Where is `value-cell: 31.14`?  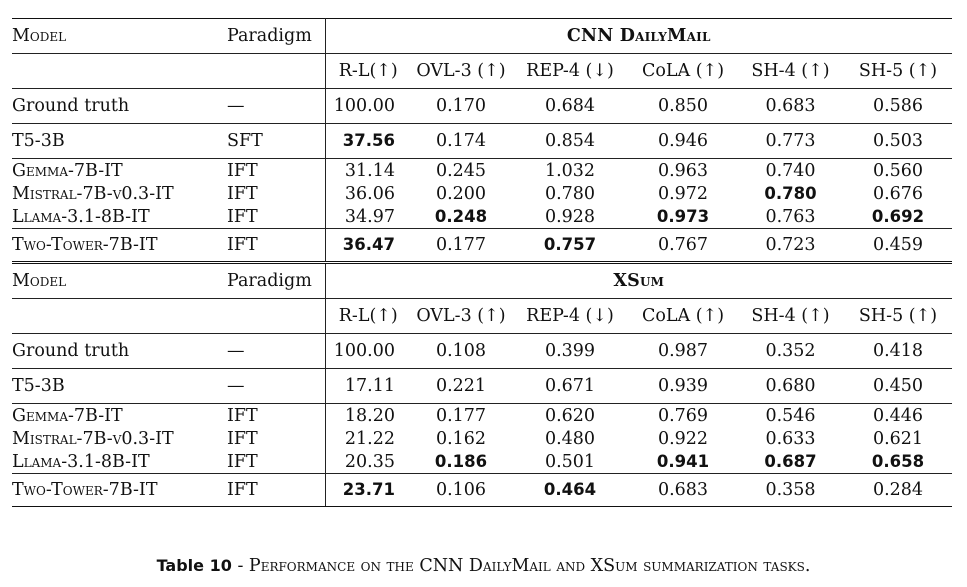
value-cell: 31.14 is located at coordinates (368, 170).